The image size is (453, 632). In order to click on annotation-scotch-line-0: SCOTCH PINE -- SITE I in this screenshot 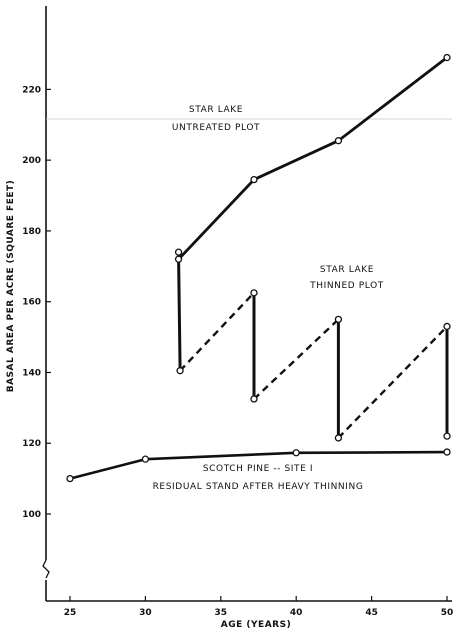, I will do `click(258, 469)`.